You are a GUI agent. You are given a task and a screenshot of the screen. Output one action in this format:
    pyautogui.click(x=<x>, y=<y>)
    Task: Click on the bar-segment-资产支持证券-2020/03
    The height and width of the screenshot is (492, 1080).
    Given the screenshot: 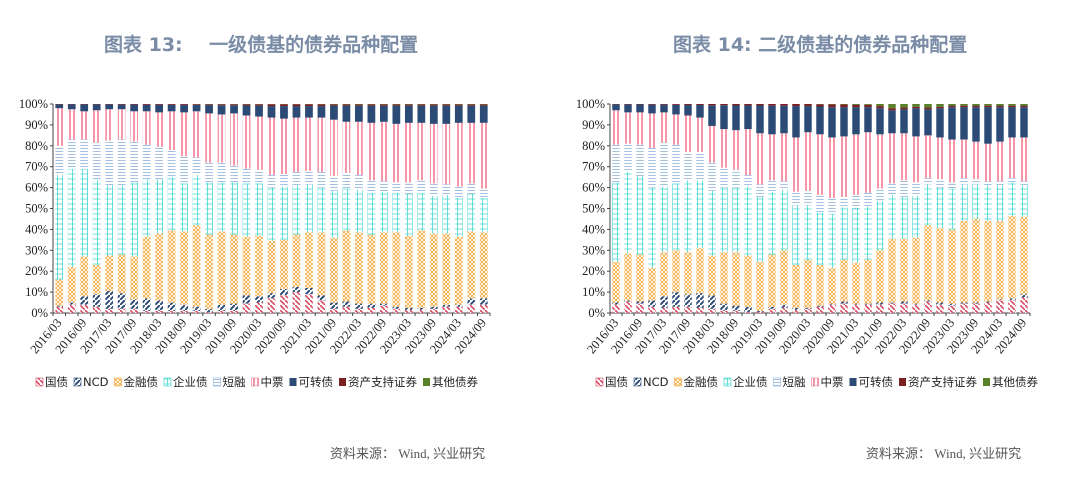 What is the action you would take?
    pyautogui.click(x=259, y=105)
    